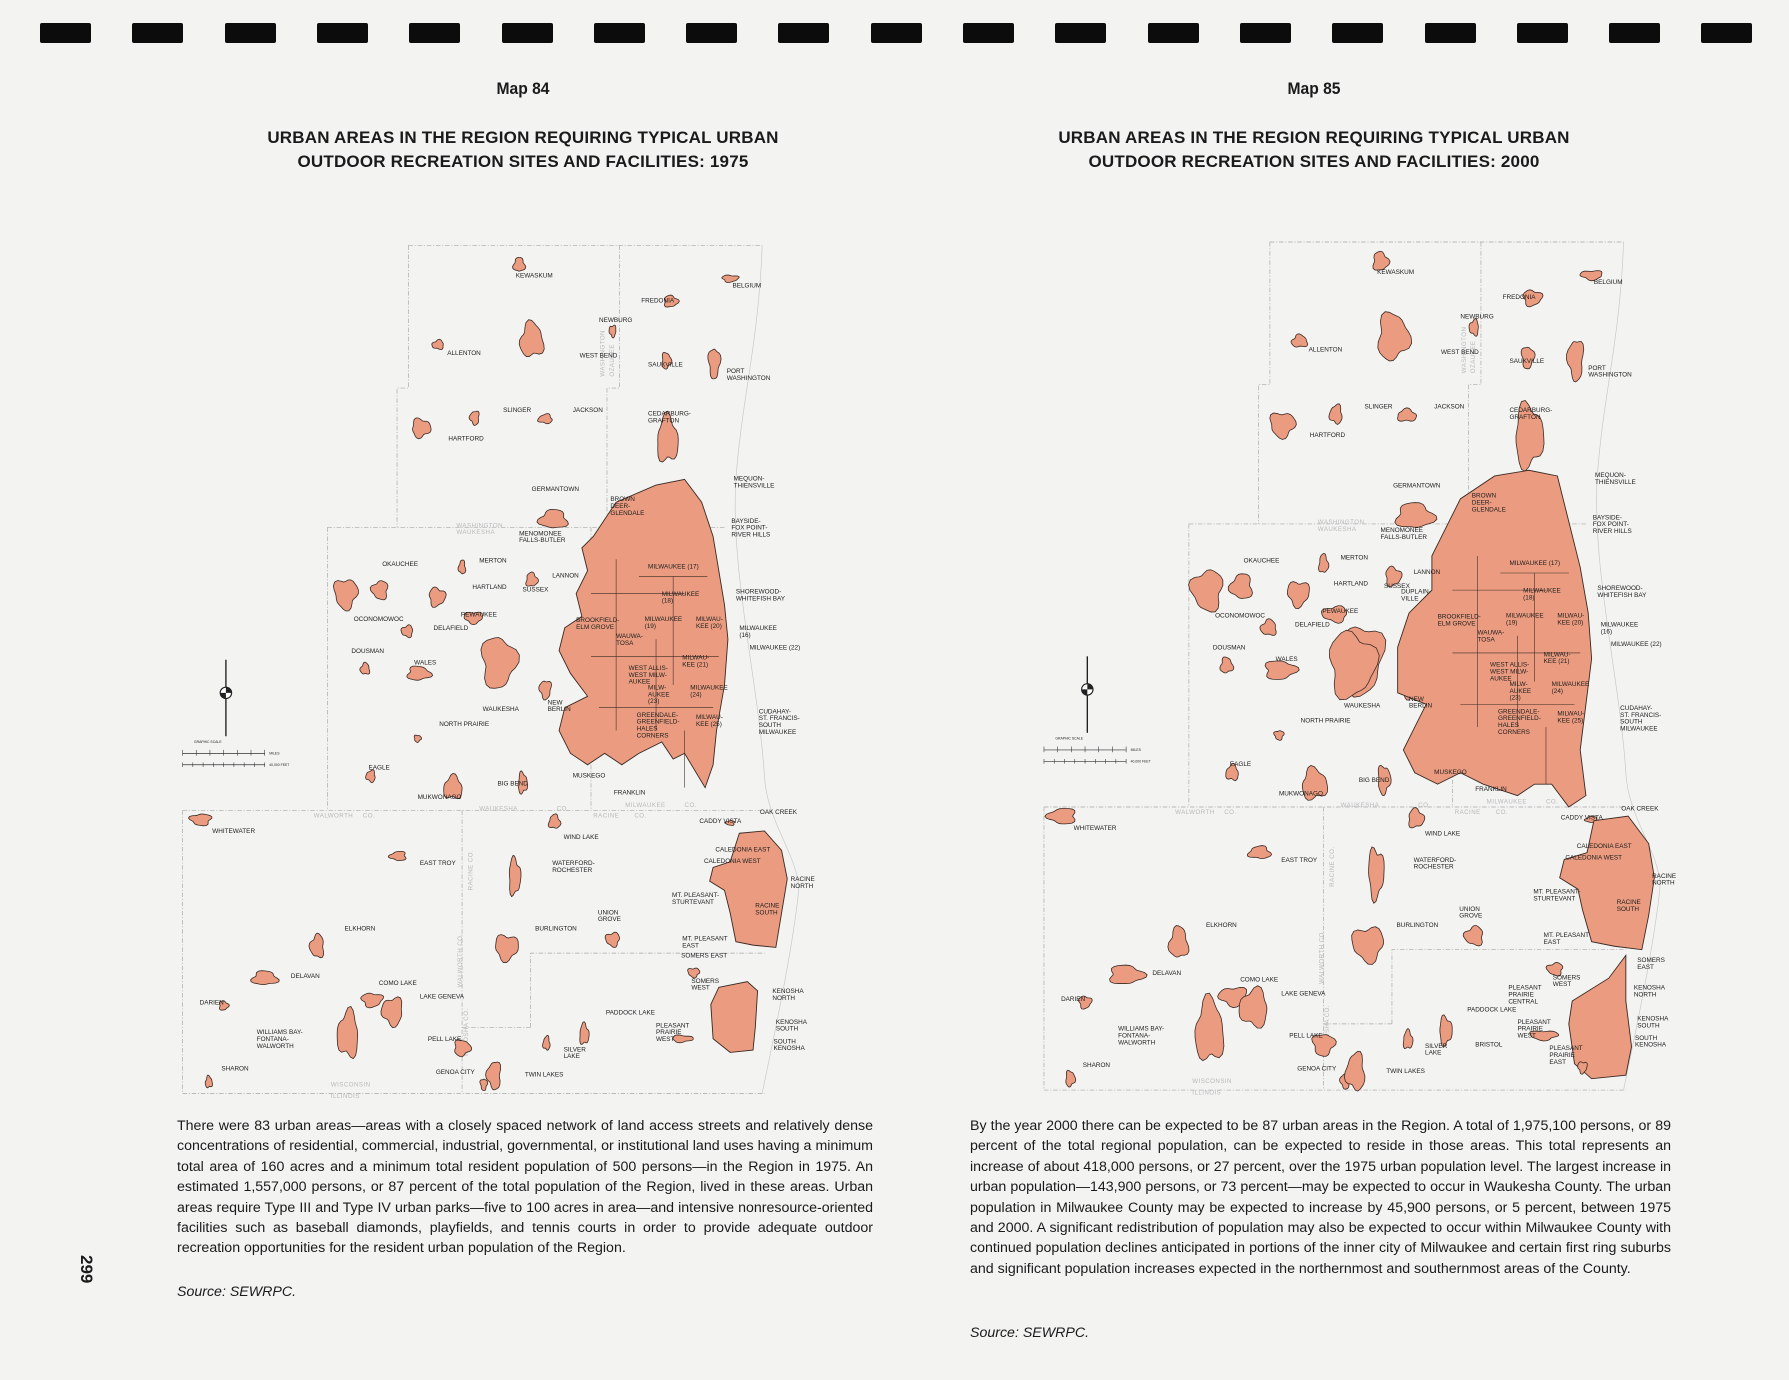 The width and height of the screenshot is (1789, 1380). I want to click on place-label-line: EAGLE, so click(379, 767).